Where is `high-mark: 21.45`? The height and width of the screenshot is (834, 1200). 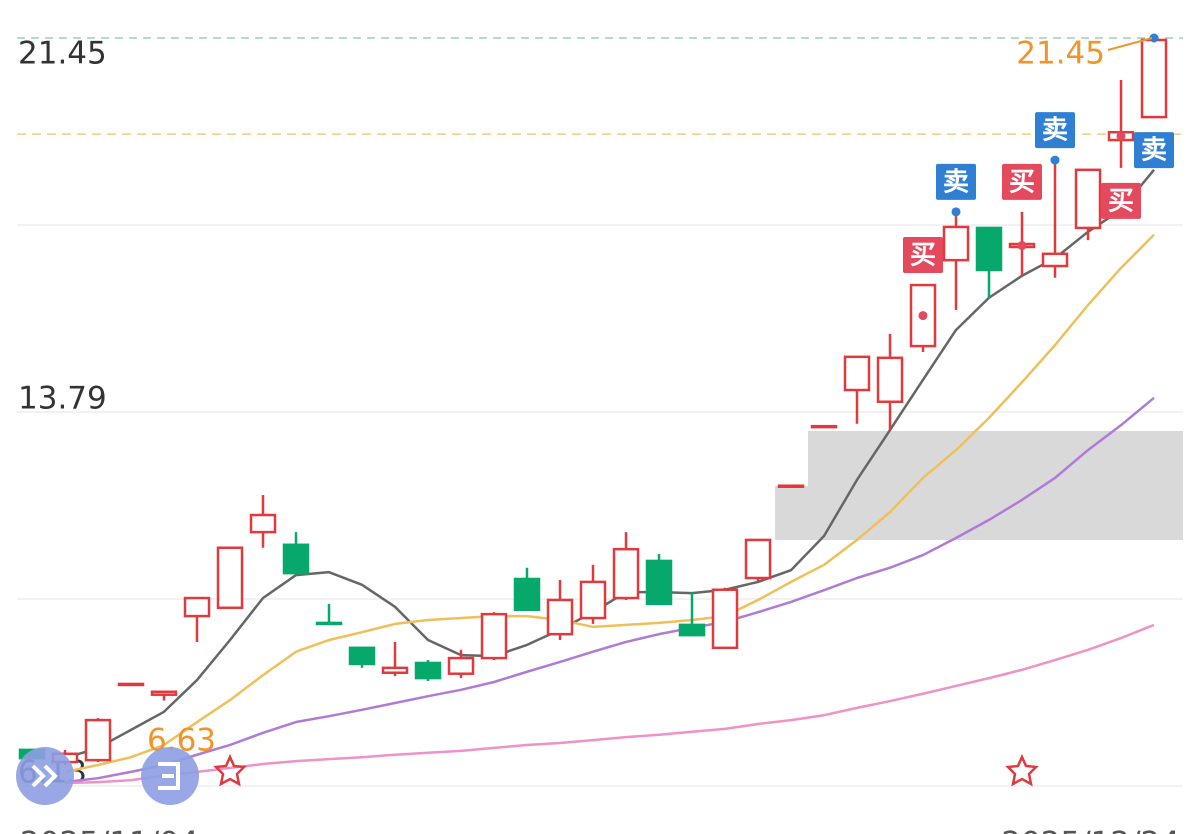 high-mark: 21.45 is located at coordinates (1060, 54).